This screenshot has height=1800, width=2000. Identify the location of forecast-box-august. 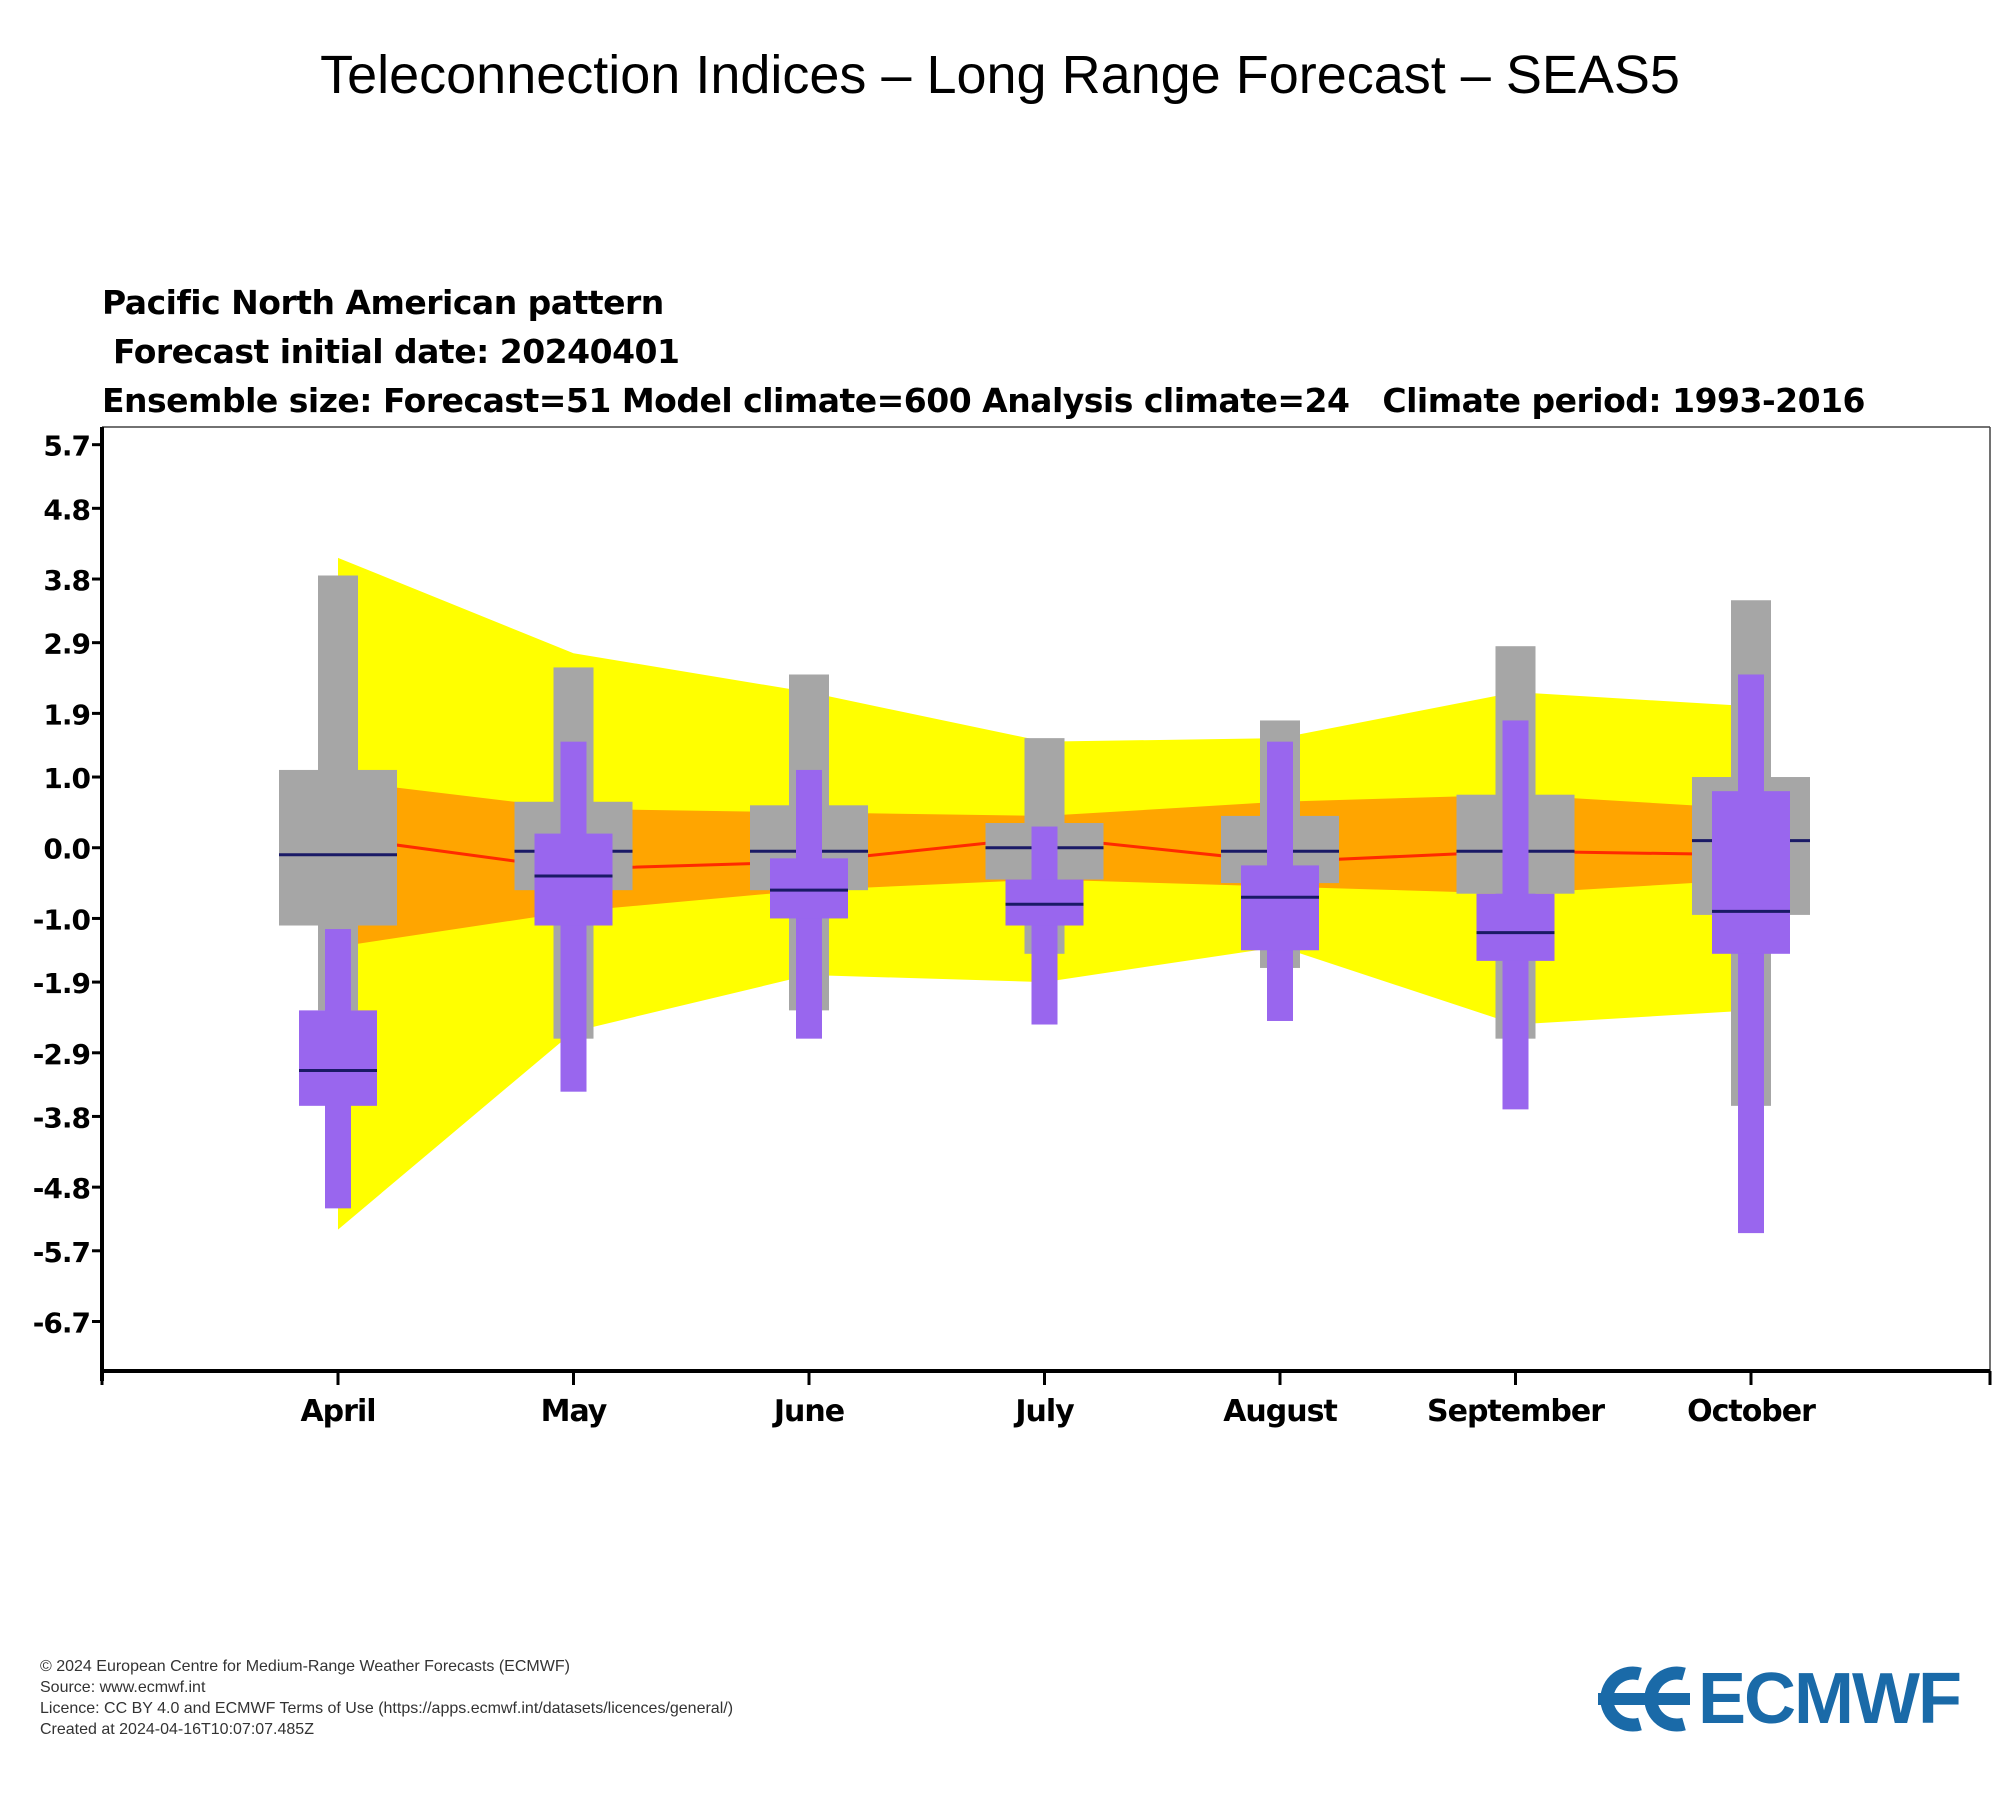
(1280, 908).